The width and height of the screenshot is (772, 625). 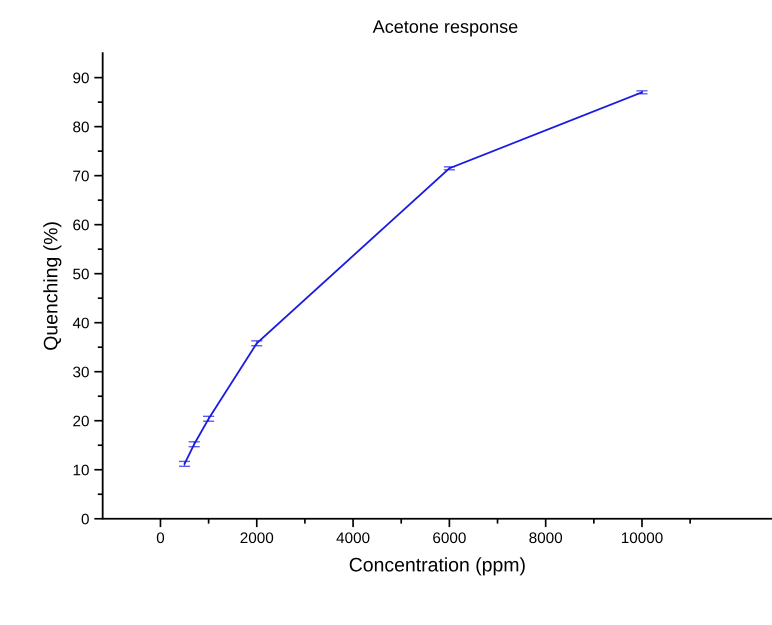 What do you see at coordinates (81, 372) in the screenshot?
I see `y-tick-label: 30` at bounding box center [81, 372].